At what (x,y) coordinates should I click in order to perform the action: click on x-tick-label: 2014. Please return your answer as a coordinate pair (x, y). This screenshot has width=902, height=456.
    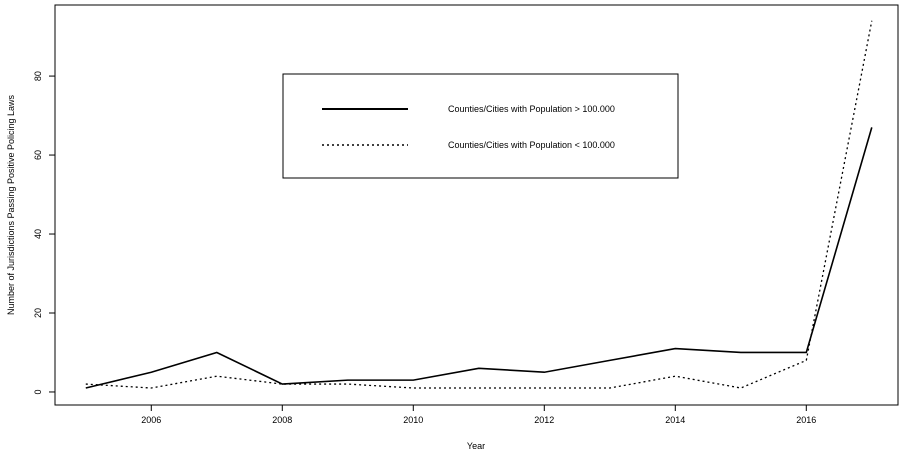
    Looking at the image, I should click on (675, 420).